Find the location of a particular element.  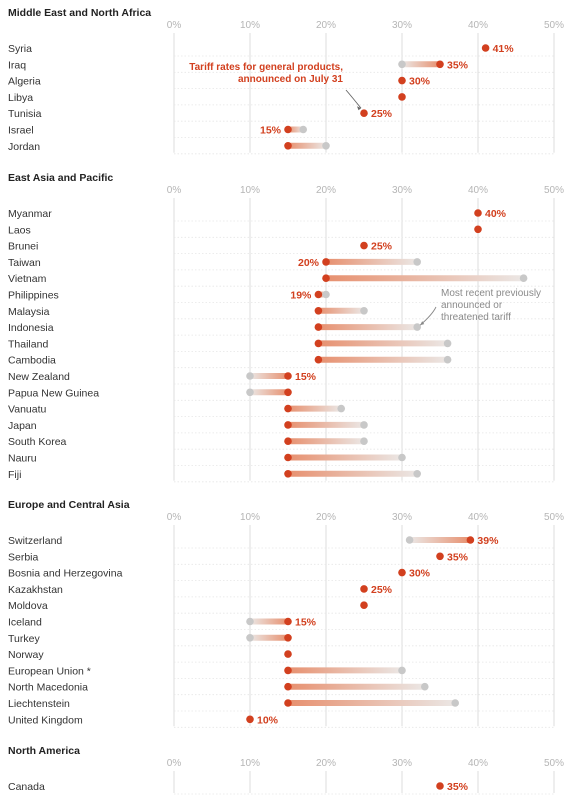

tick-label: 40% is located at coordinates (478, 517).